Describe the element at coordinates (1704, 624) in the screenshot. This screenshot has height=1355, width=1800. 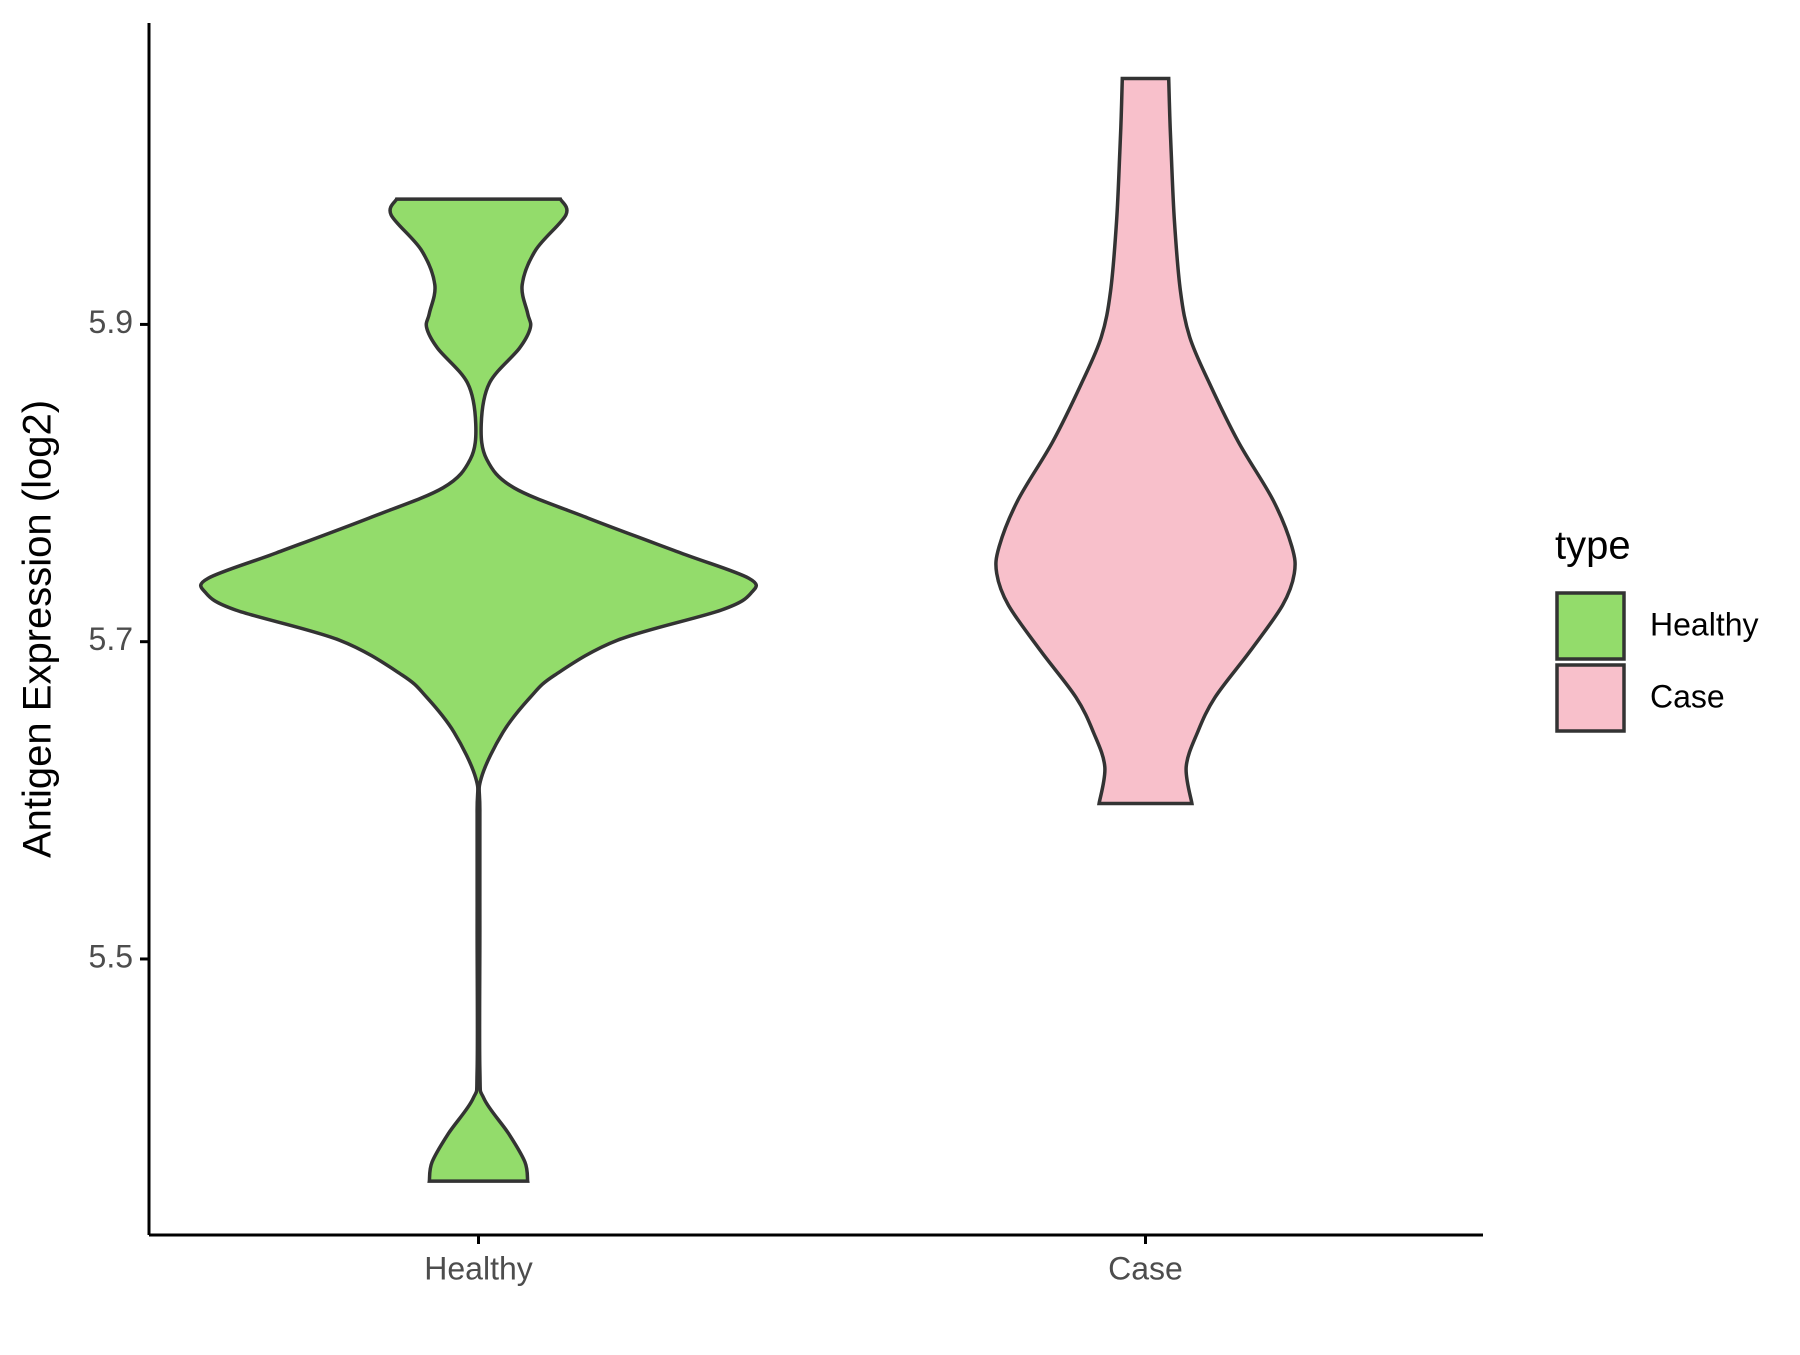
I see `legend-label: Healthy` at that location.